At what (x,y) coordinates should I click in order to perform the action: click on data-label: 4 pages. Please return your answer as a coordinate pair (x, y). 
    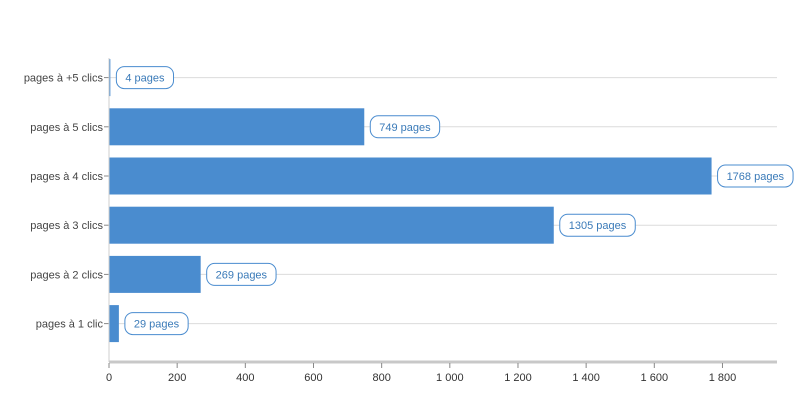
    Looking at the image, I should click on (145, 78).